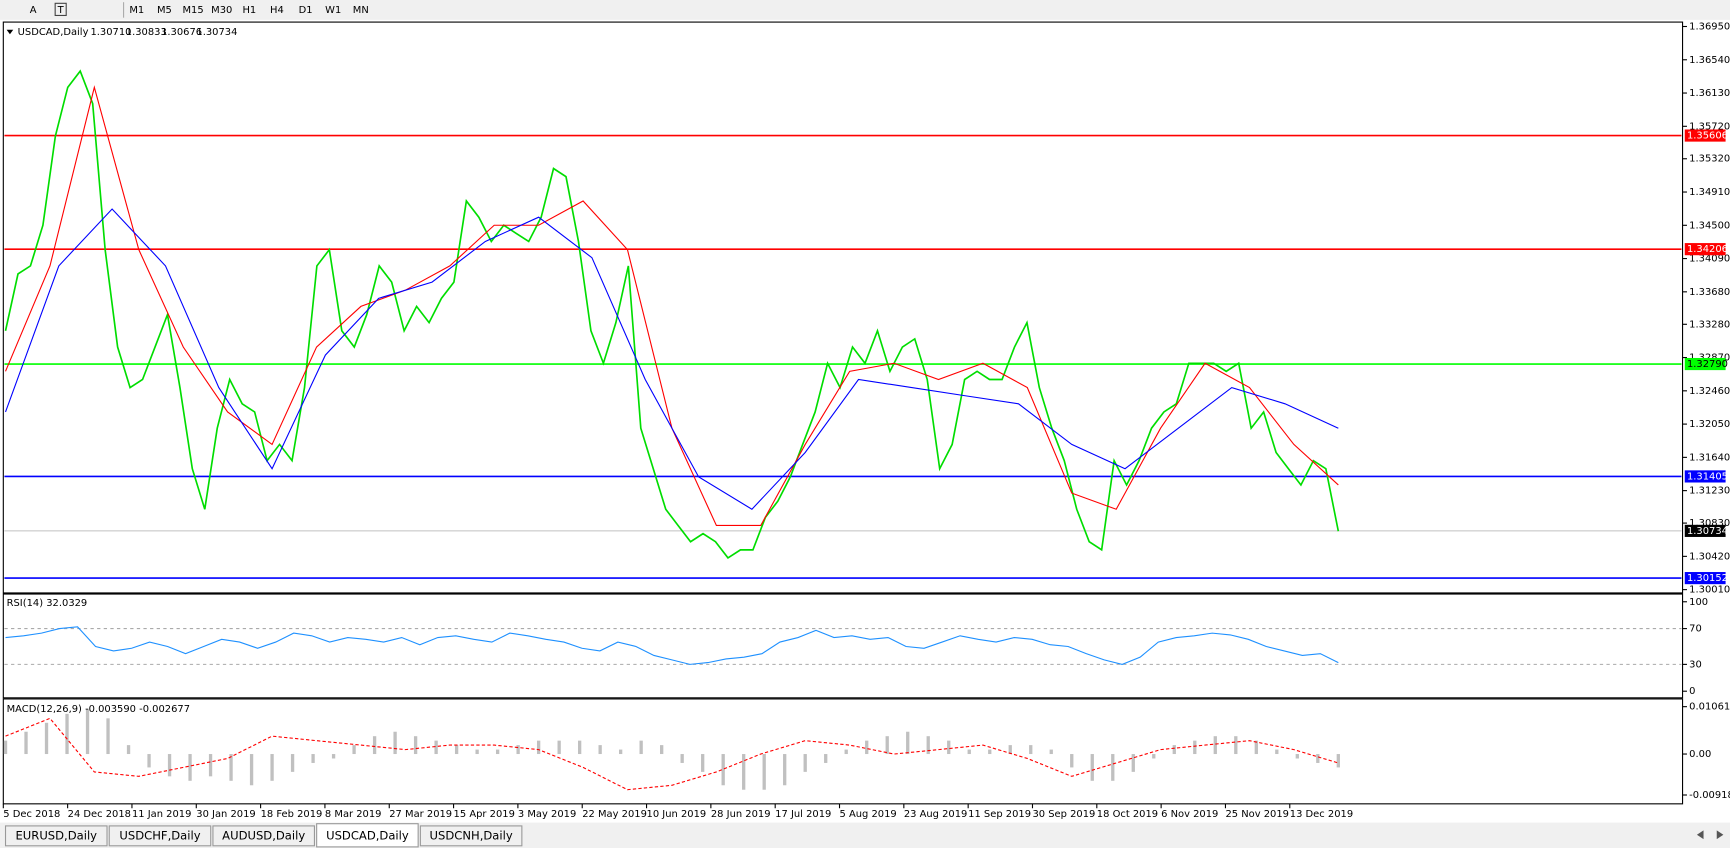 The width and height of the screenshot is (1730, 848). What do you see at coordinates (10, 32) in the screenshot?
I see `collapse-arrow` at bounding box center [10, 32].